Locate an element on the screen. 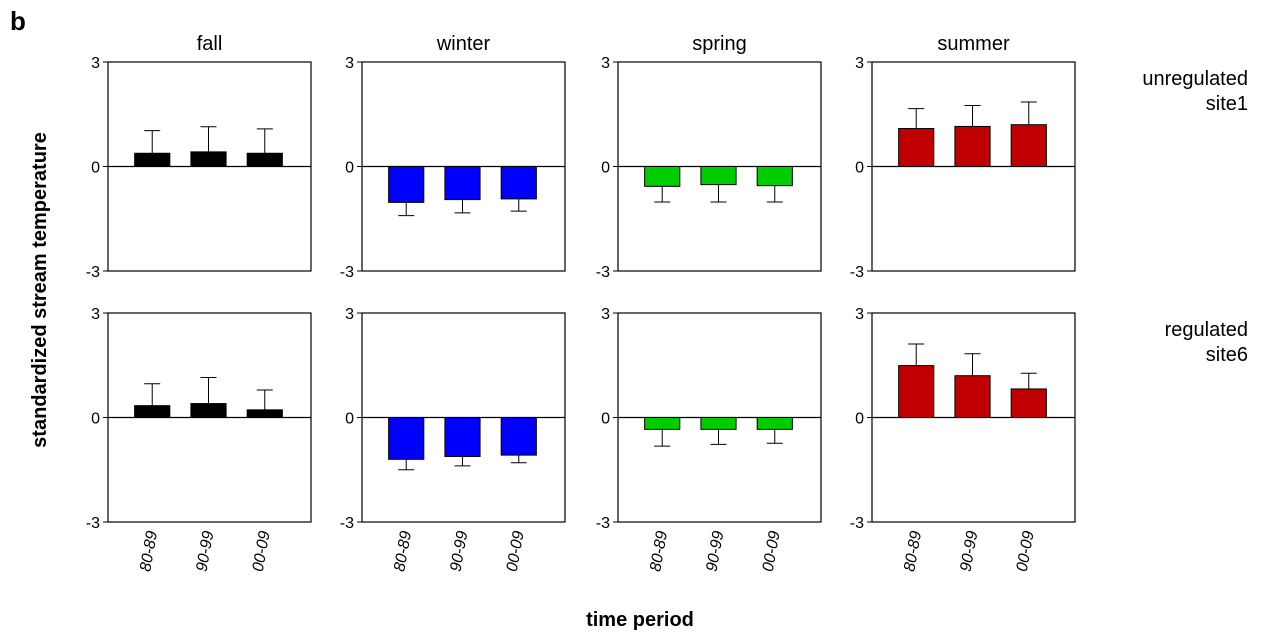  panel-title: fall is located at coordinates (210, 44).